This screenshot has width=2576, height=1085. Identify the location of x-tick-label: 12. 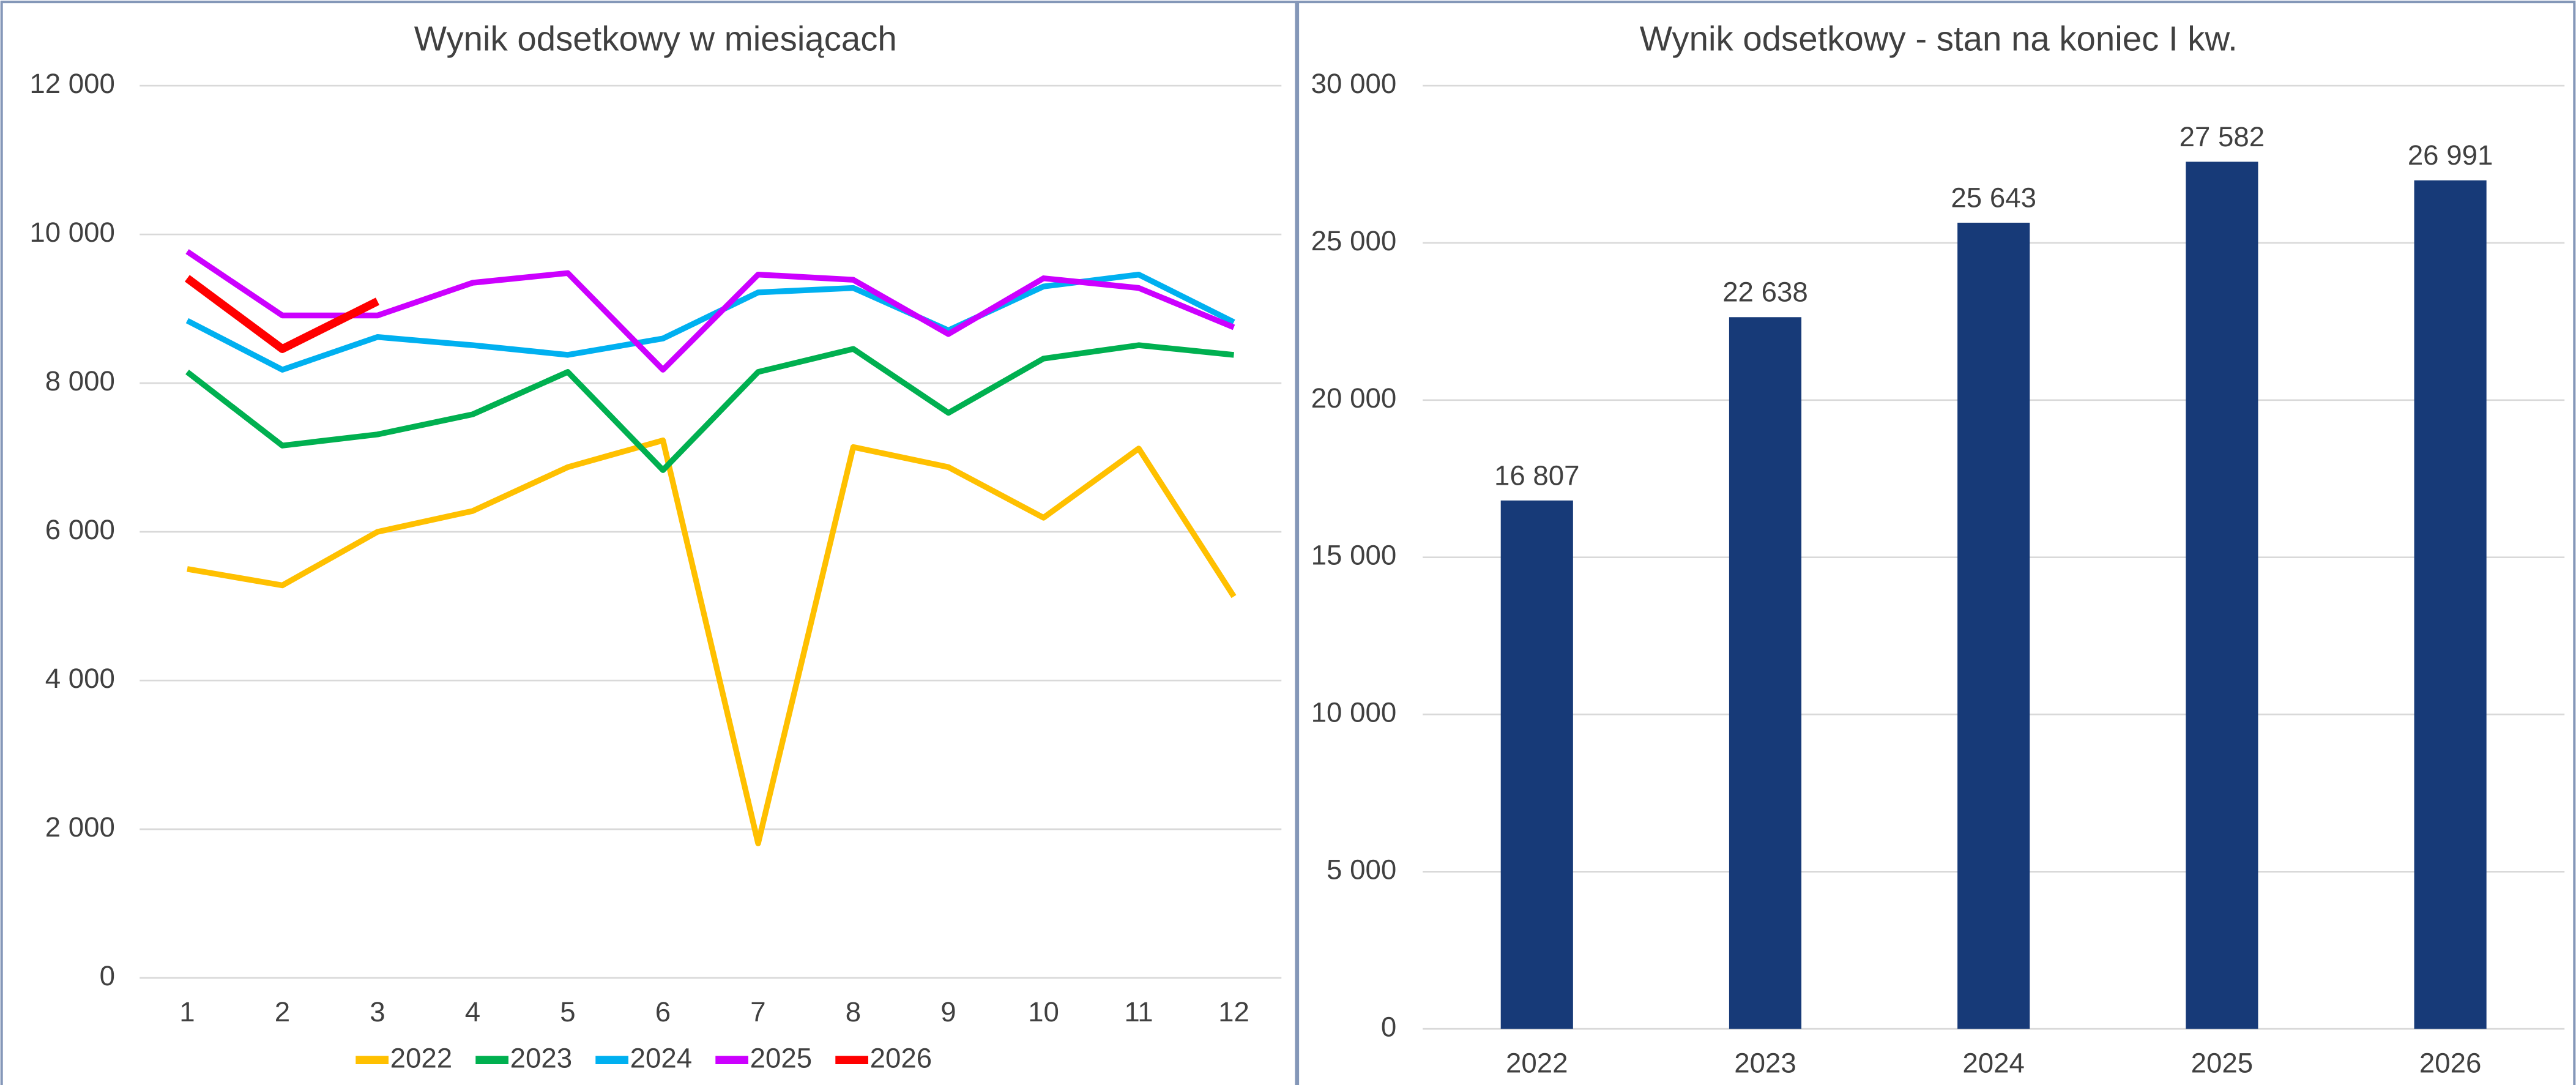
(1233, 1012).